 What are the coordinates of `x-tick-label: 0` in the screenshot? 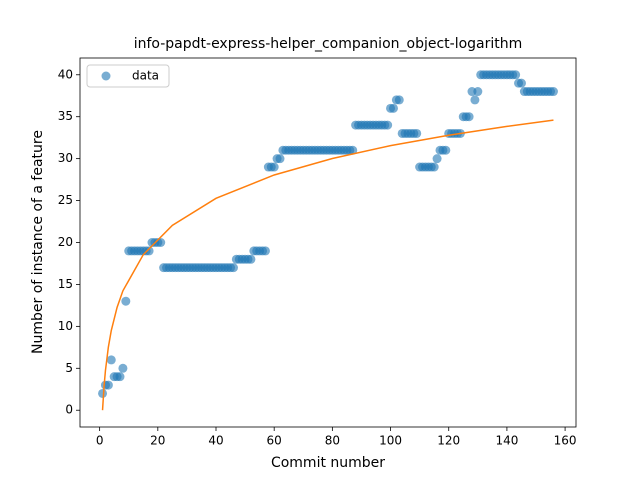 It's located at (100, 441).